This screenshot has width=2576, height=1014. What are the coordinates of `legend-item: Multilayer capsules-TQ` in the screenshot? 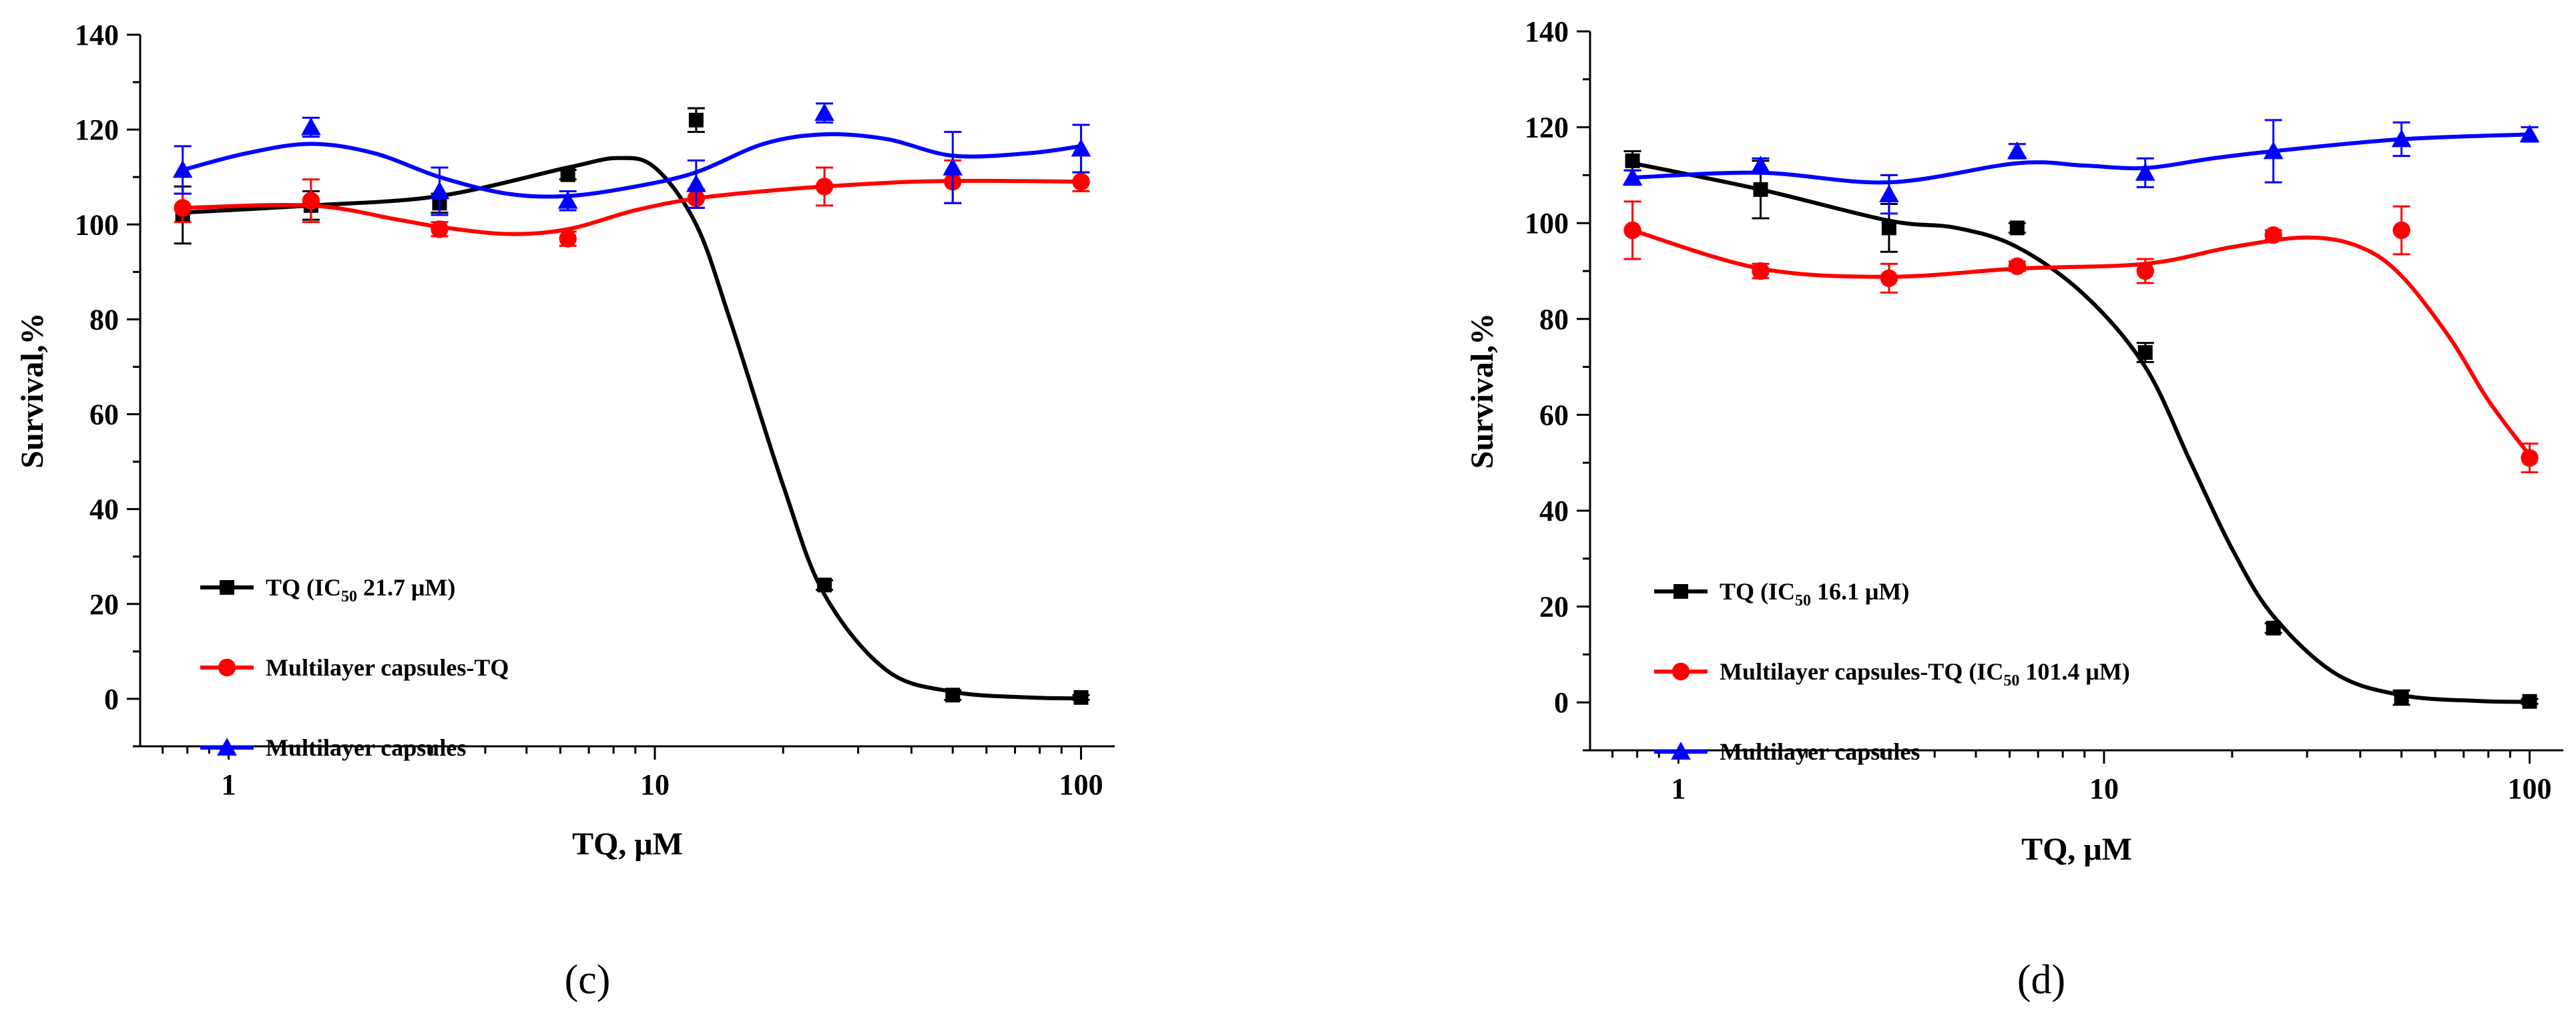 It's located at (354, 667).